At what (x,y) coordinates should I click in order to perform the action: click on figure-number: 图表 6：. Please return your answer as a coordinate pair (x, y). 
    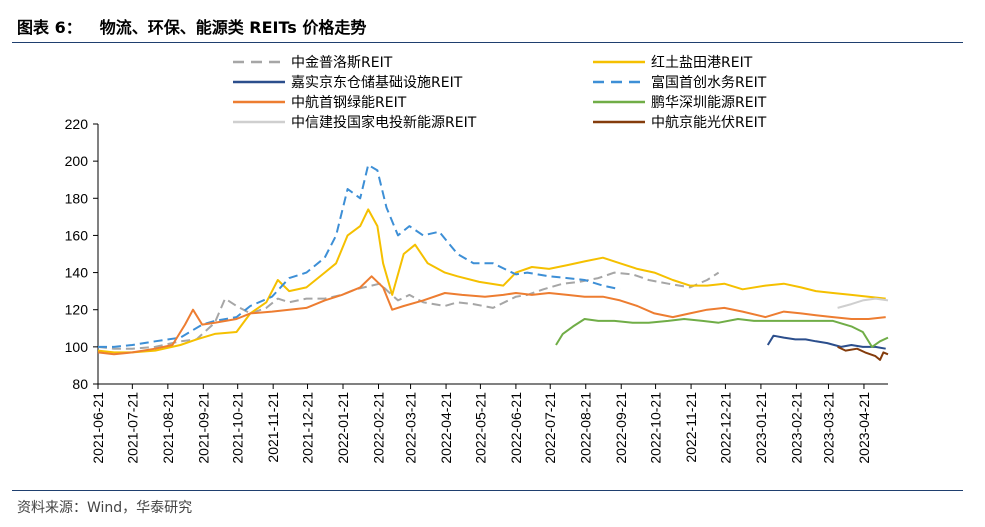
    Looking at the image, I should click on (49, 27).